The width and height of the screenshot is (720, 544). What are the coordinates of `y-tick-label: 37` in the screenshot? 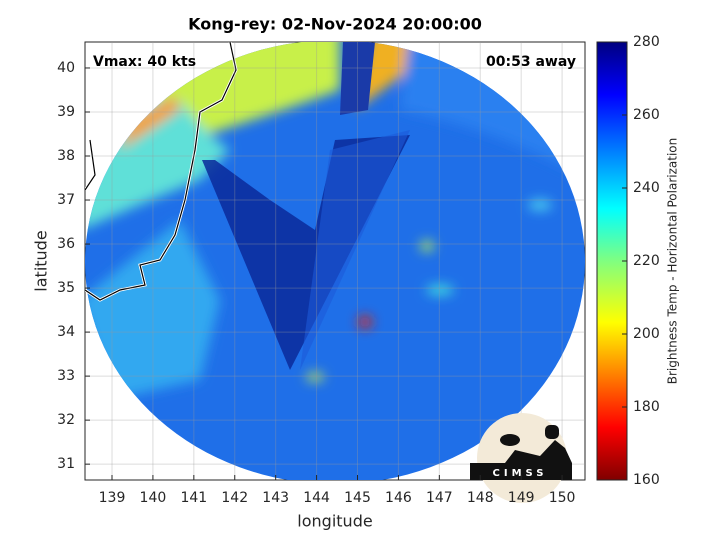 It's located at (66, 200).